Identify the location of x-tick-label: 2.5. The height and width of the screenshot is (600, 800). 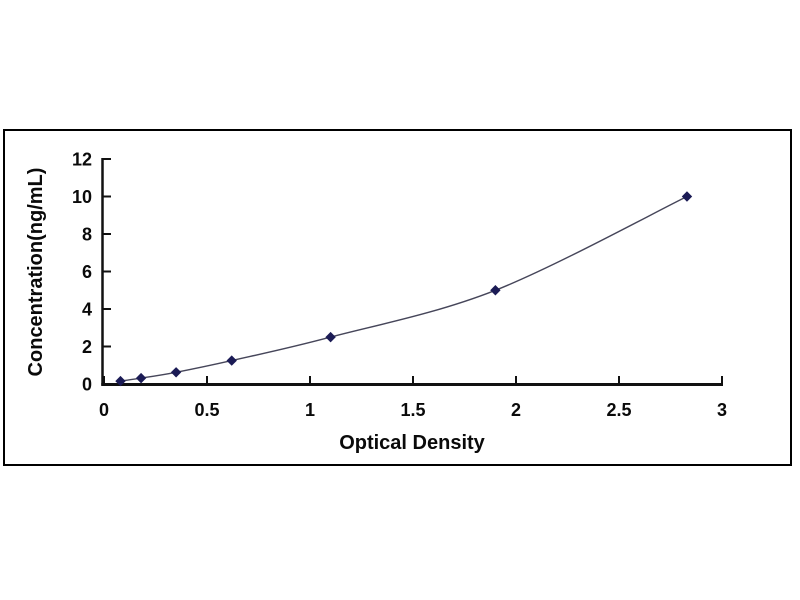
(618, 410).